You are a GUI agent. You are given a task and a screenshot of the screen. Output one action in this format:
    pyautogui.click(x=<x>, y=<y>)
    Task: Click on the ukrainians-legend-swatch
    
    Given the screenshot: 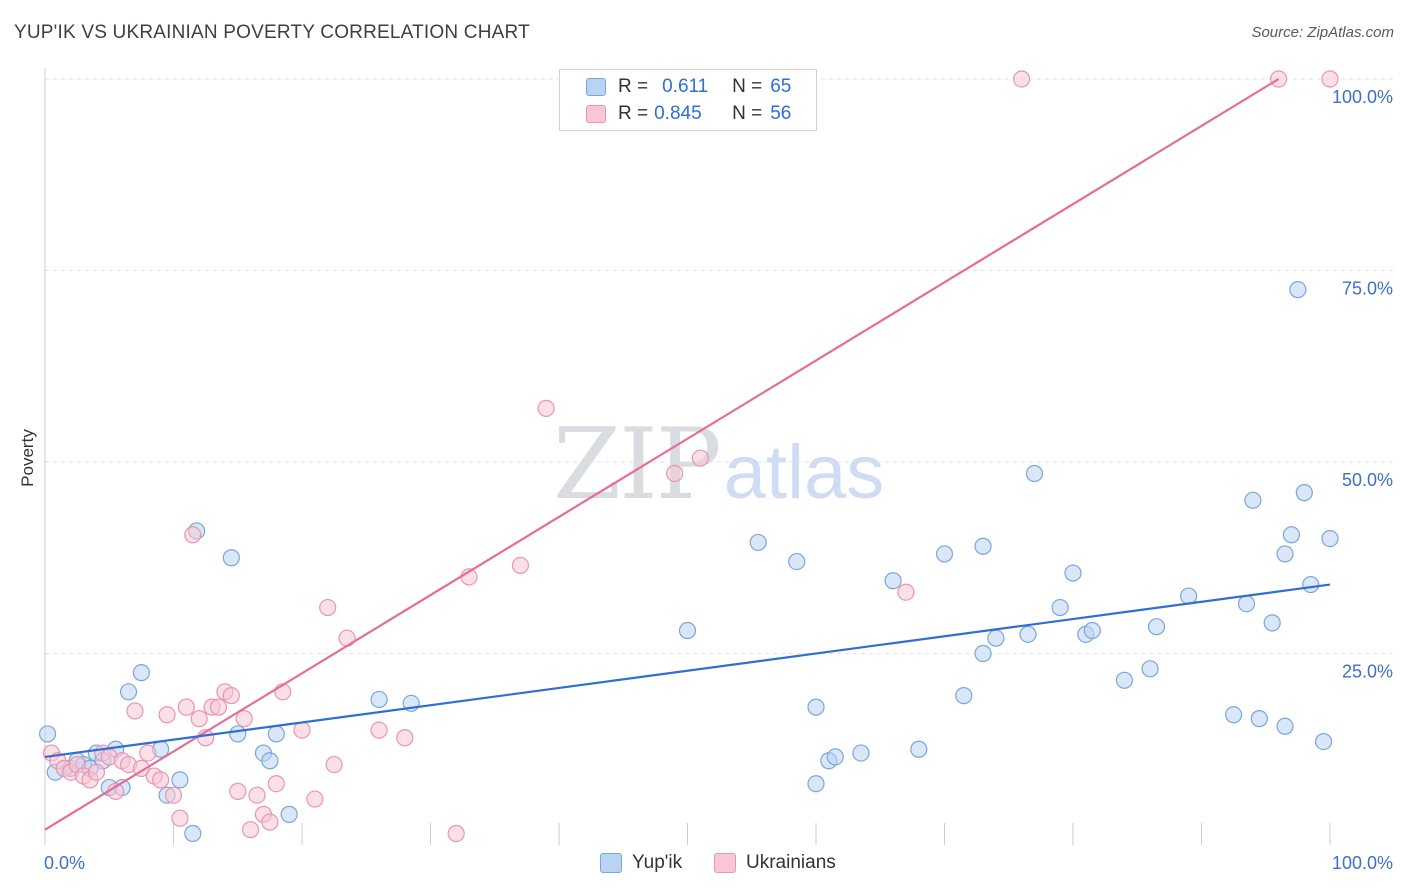 What is the action you would take?
    pyautogui.click(x=725, y=863)
    